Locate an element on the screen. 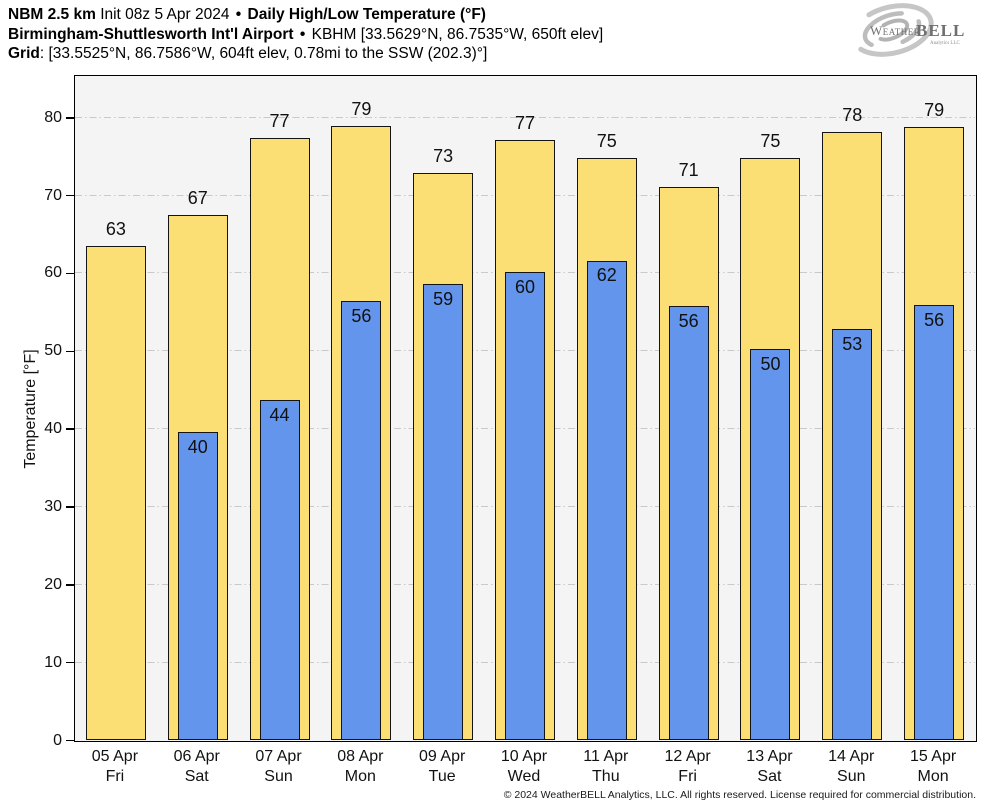 This screenshot has height=808, width=984. x-tick-date: 10 Apr is located at coordinates (524, 756).